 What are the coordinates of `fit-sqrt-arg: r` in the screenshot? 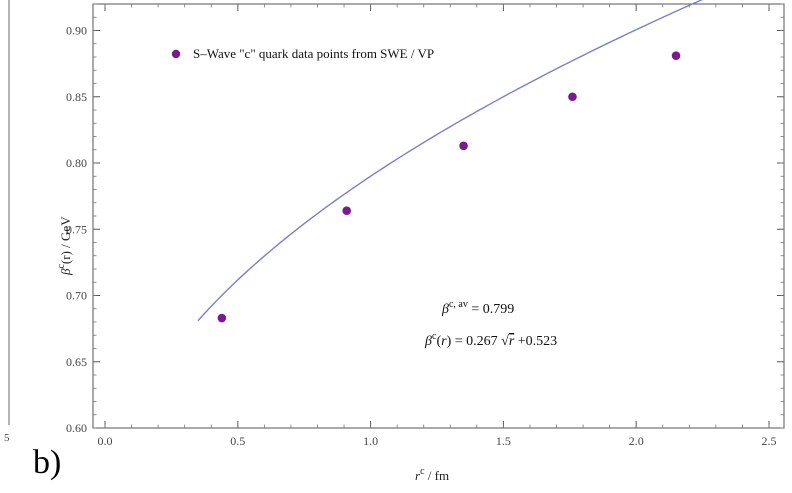 It's located at (512, 341).